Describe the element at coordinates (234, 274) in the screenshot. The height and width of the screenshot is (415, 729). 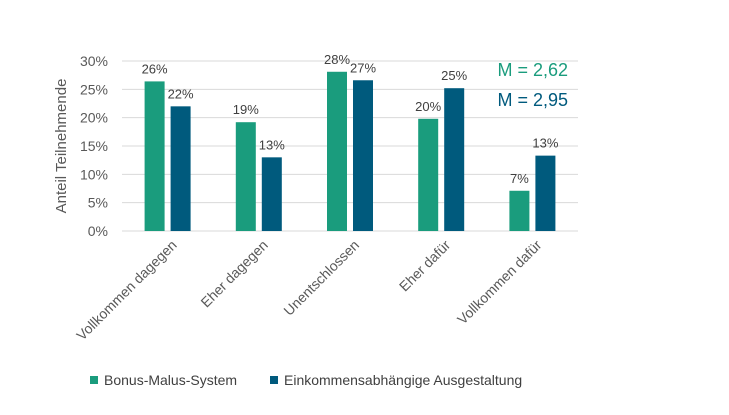
I see `x-tick-label: Eher dagegen` at that location.